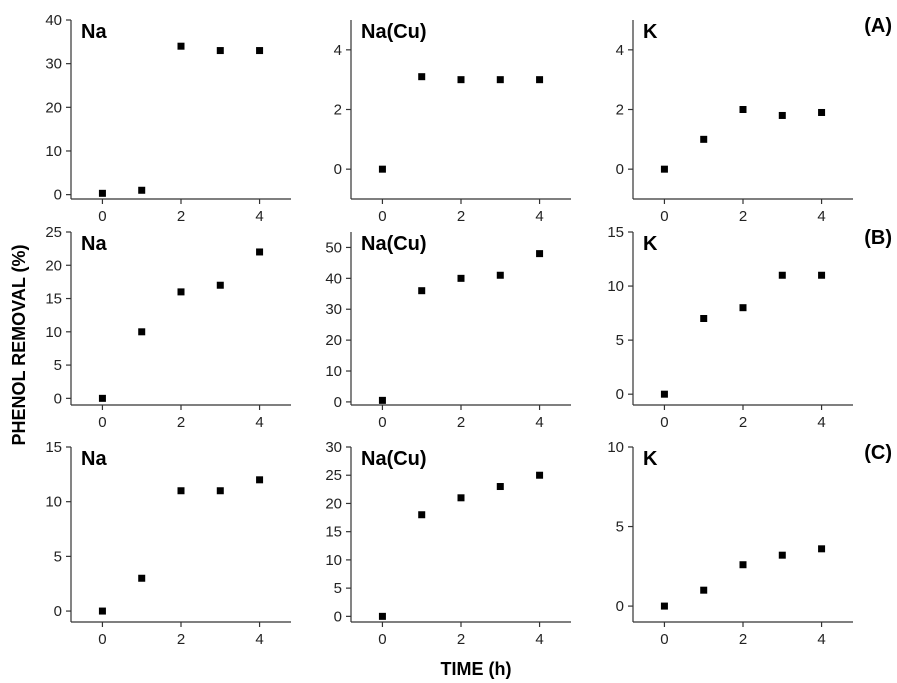 The height and width of the screenshot is (683, 897). Describe the element at coordinates (333, 247) in the screenshot. I see `y-tick-label: 50` at that location.